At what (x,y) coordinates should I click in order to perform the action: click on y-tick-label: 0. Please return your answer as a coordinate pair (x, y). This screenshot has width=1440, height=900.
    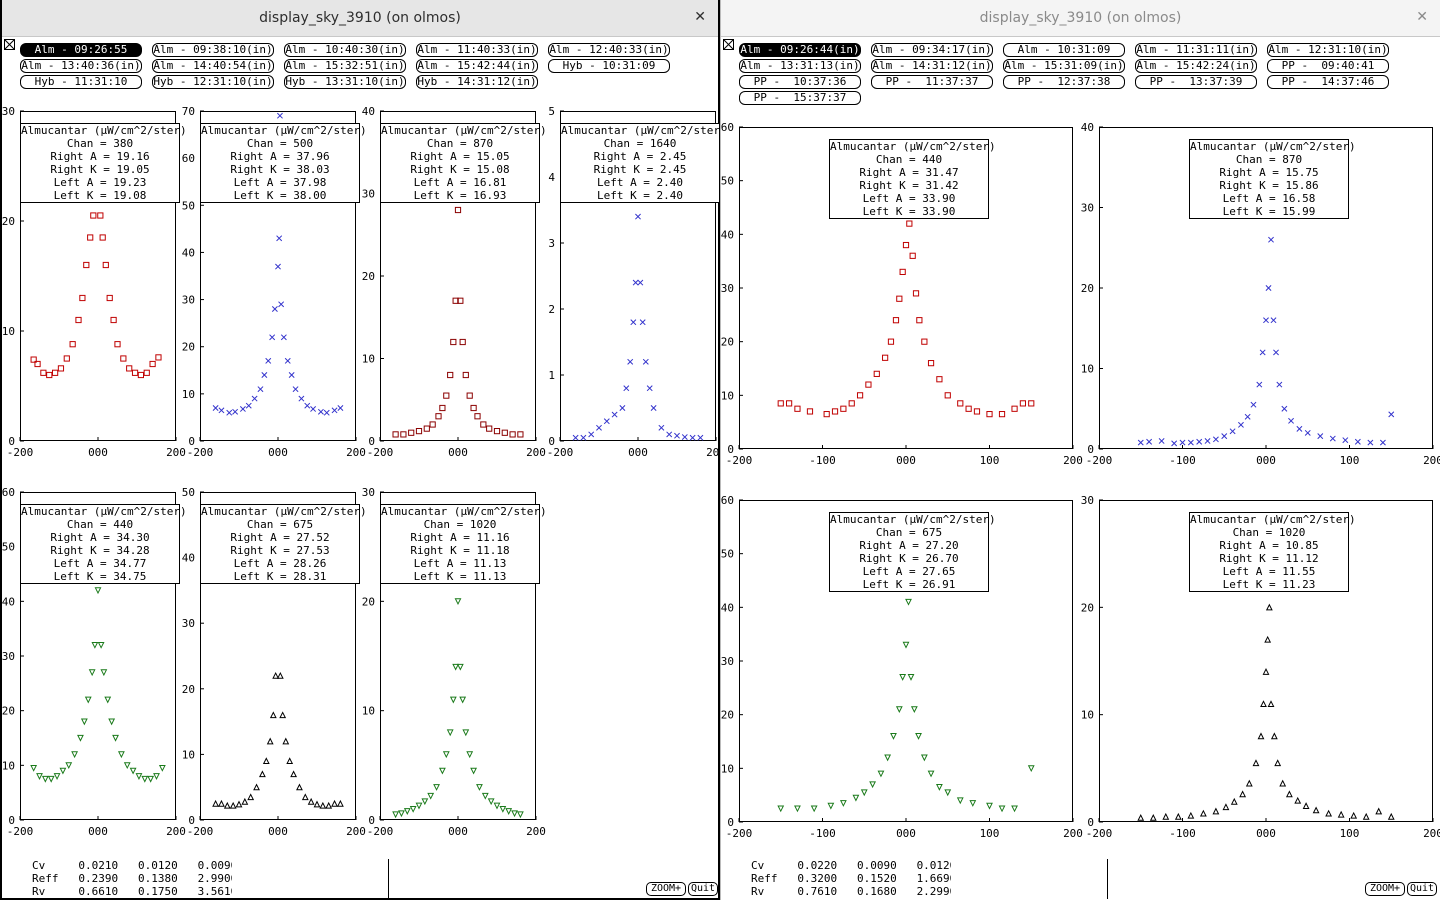
    Looking at the image, I should click on (730, 822).